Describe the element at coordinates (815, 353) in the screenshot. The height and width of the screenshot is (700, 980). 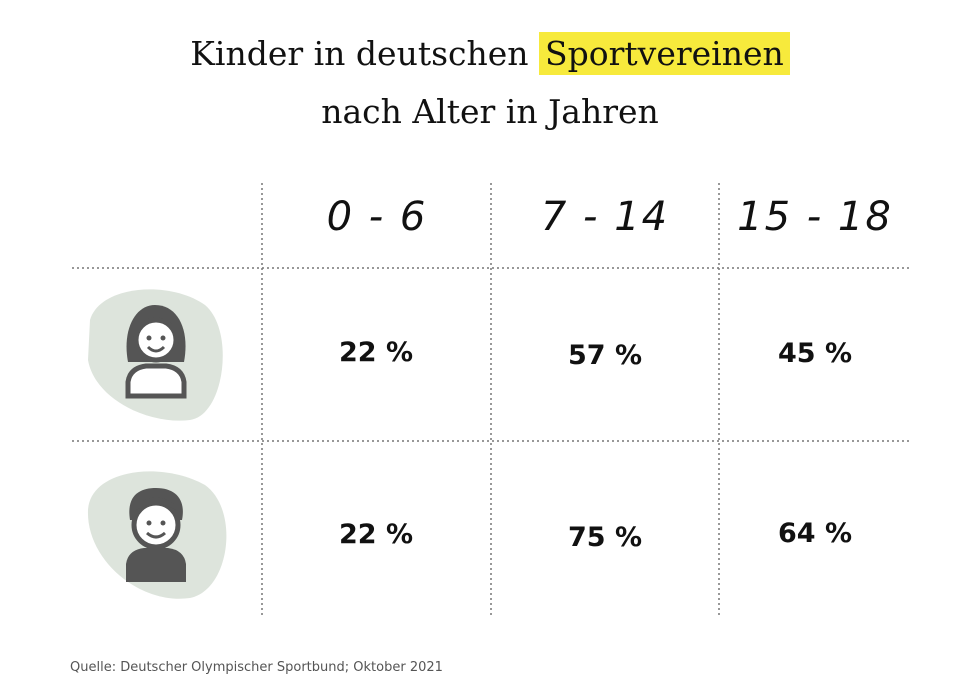
I see `cell: 45 %` at that location.